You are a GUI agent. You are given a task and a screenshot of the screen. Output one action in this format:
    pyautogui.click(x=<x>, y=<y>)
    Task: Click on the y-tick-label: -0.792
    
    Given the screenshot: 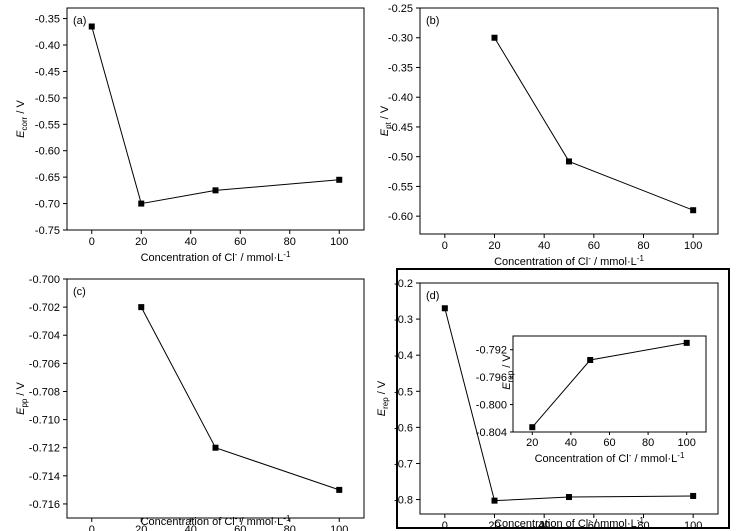 What is the action you would take?
    pyautogui.click(x=491, y=351)
    